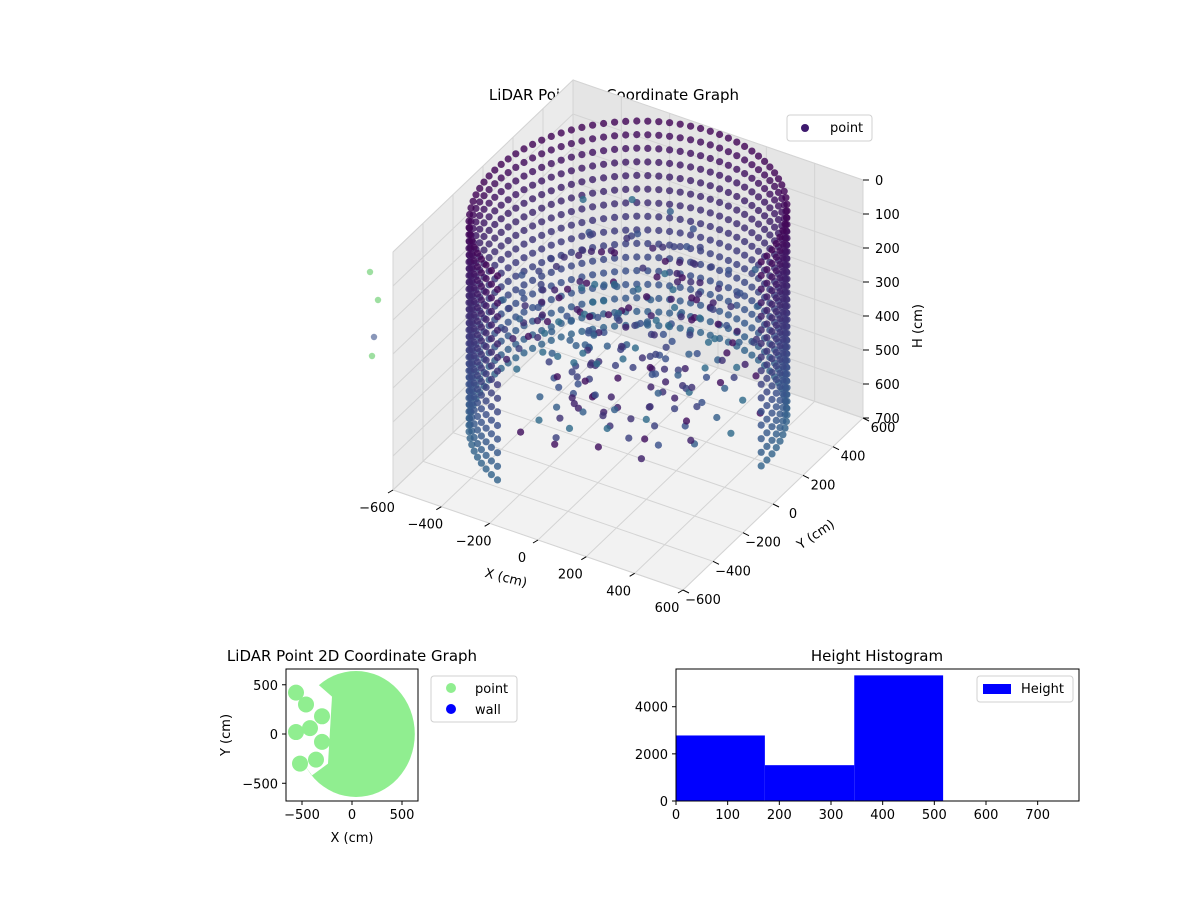 The height and width of the screenshot is (900, 1200). Describe the element at coordinates (793, 514) in the screenshot. I see `y-tick-label: 0` at that location.